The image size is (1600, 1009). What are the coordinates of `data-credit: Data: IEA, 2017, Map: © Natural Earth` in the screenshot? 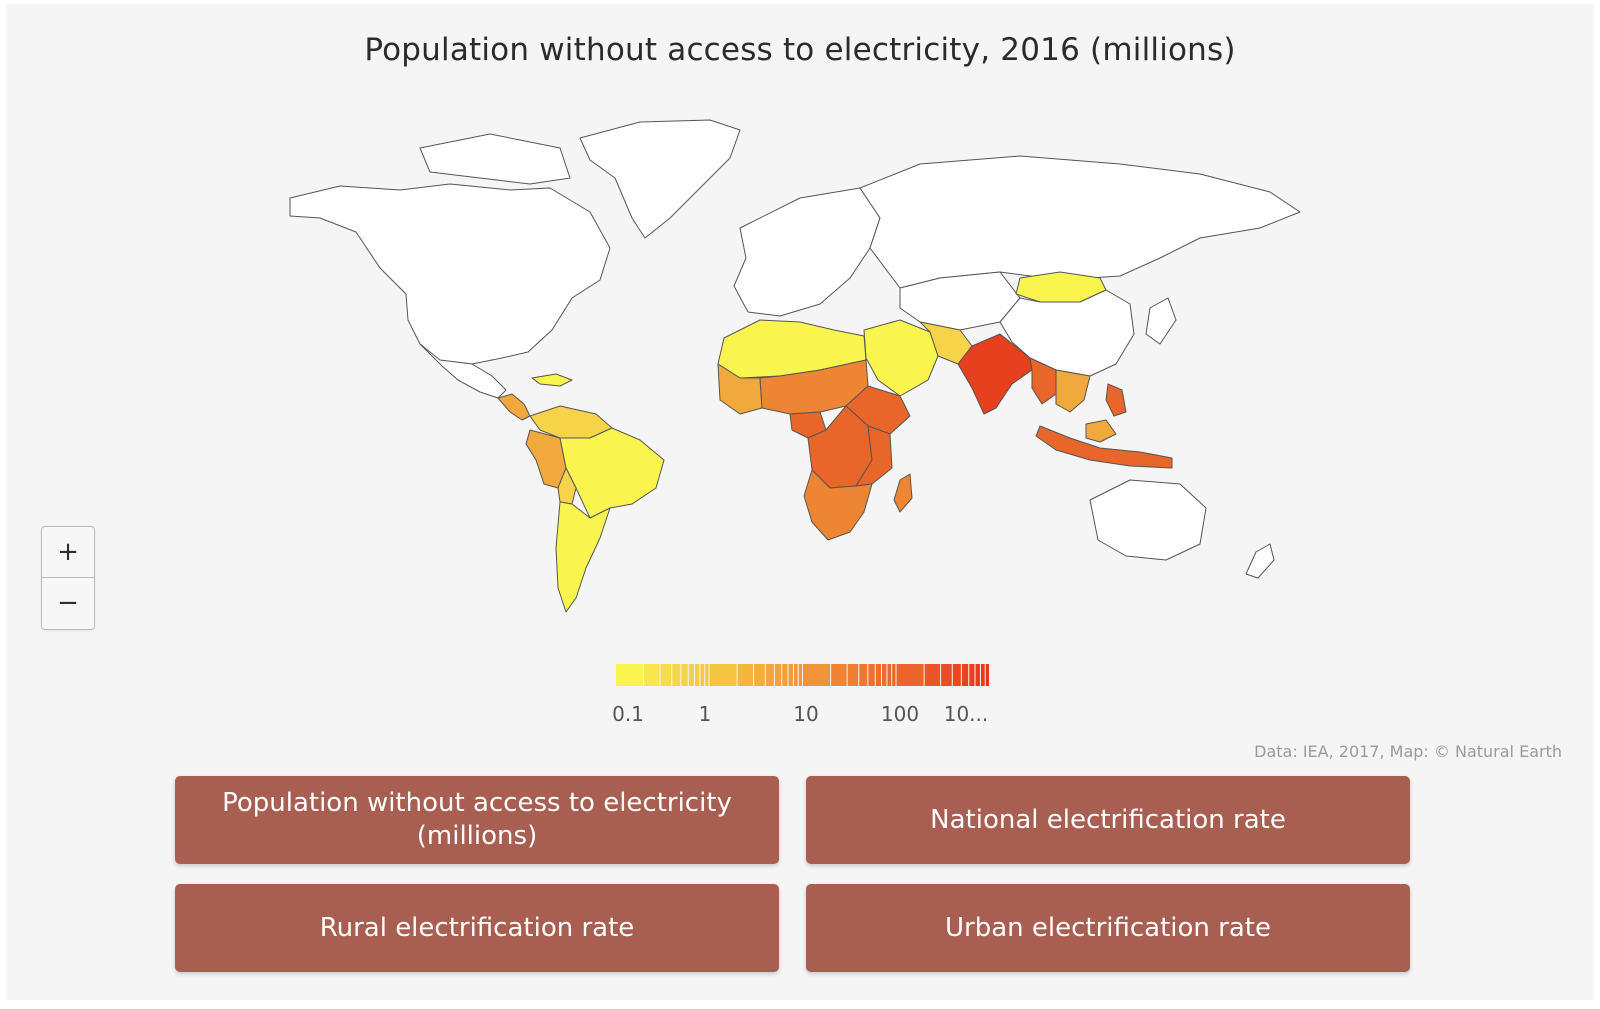 It's located at (1408, 751).